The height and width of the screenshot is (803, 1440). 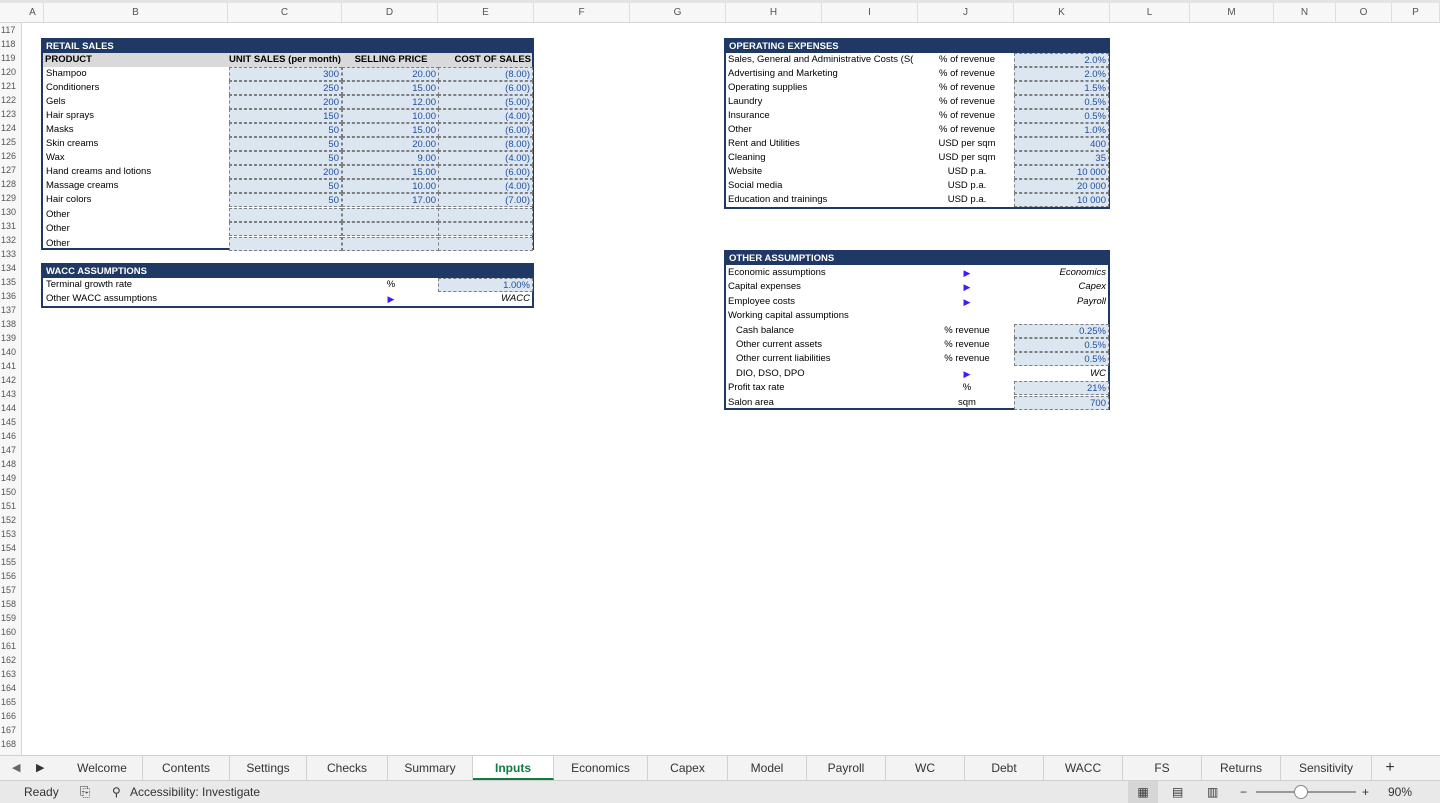 What do you see at coordinates (195, 792) in the screenshot?
I see `accessibility-status: Accessibility: Investigate` at bounding box center [195, 792].